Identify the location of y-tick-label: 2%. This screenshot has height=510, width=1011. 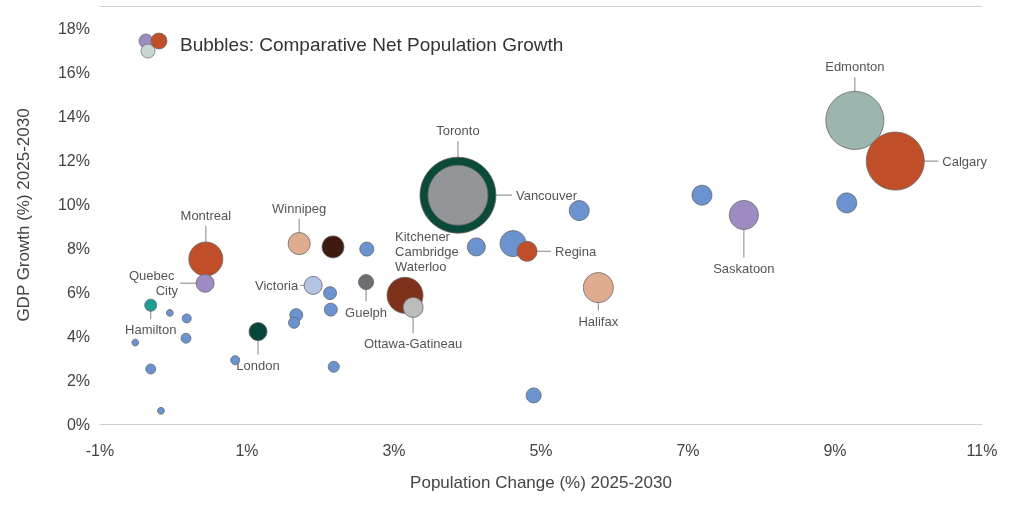
(78, 380).